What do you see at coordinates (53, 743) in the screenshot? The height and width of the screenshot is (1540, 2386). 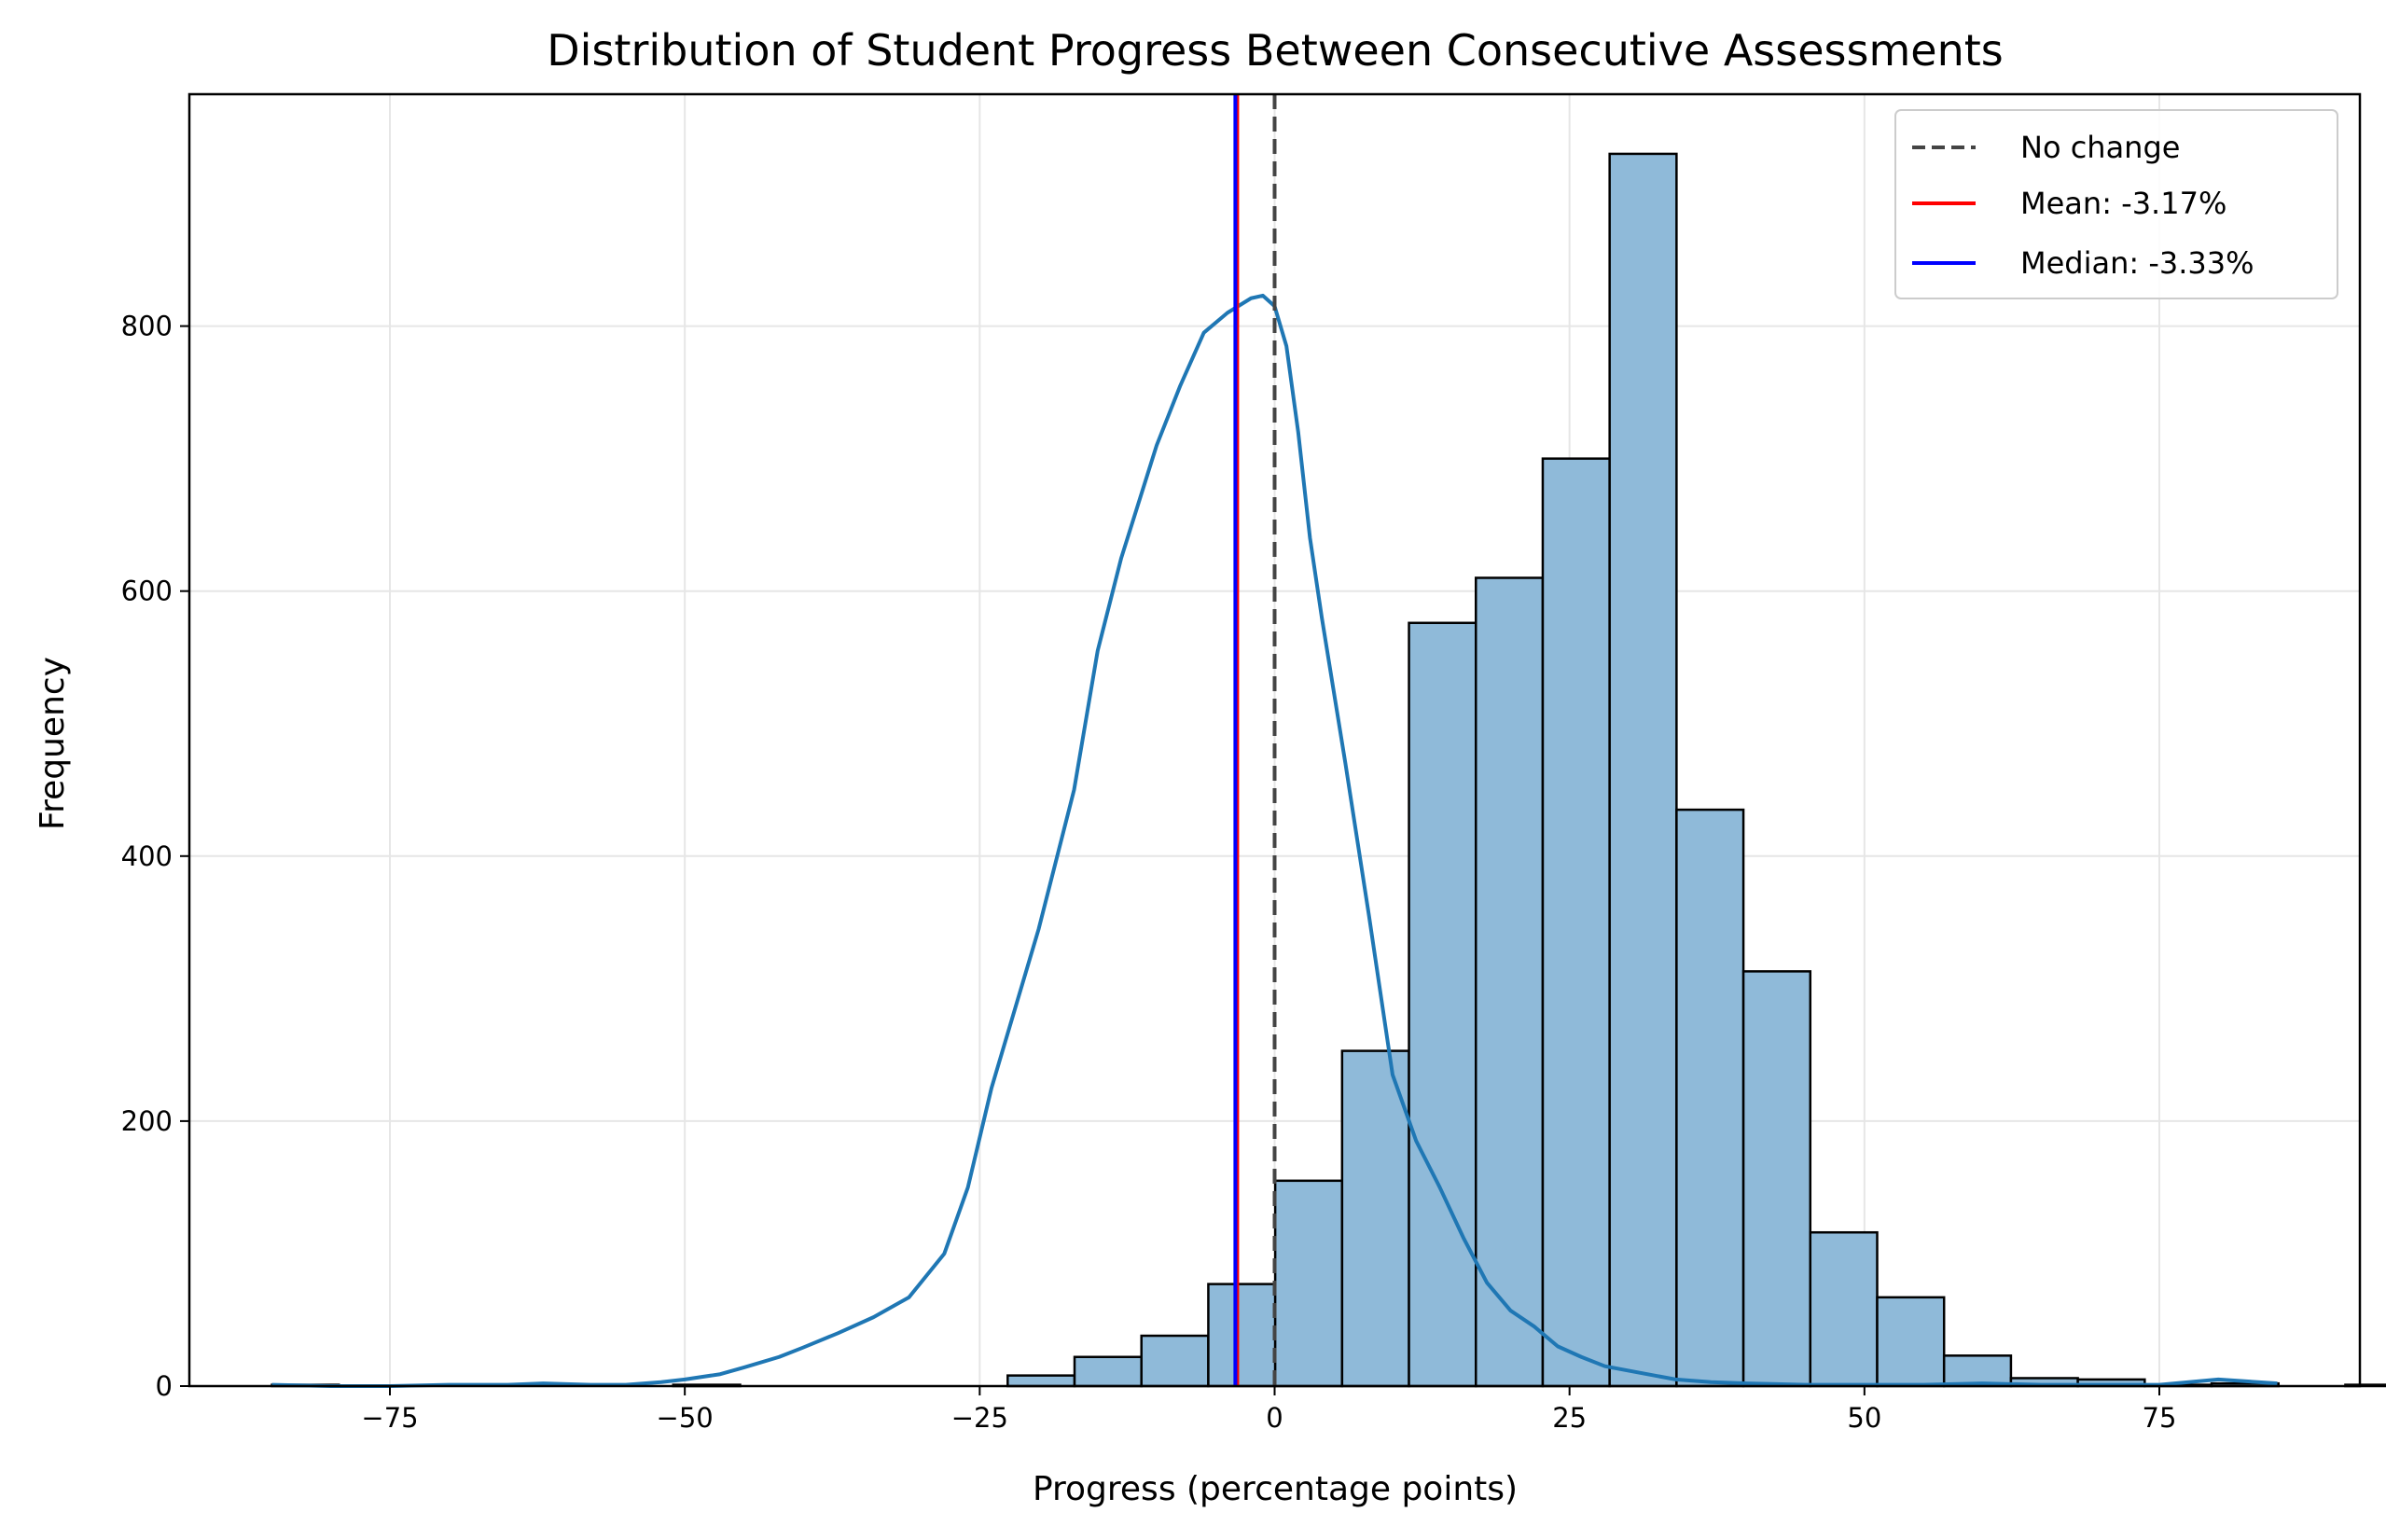 I see `y-axis-title: Frequency` at bounding box center [53, 743].